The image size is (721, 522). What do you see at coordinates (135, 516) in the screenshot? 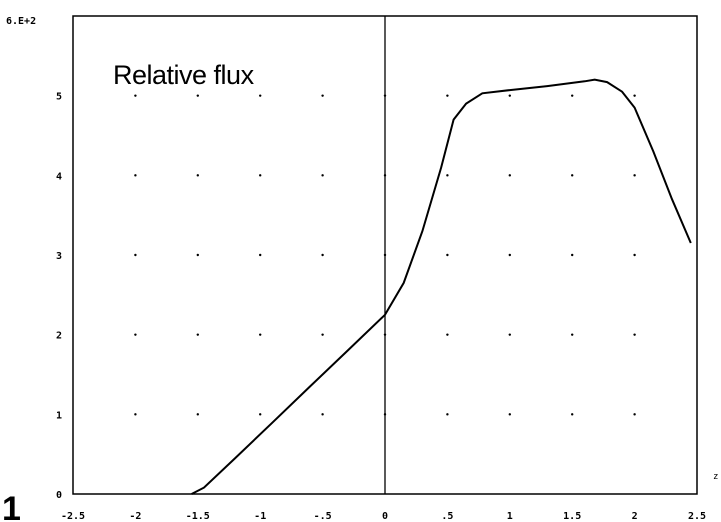
I see `x-tick-label: -2` at bounding box center [135, 516].